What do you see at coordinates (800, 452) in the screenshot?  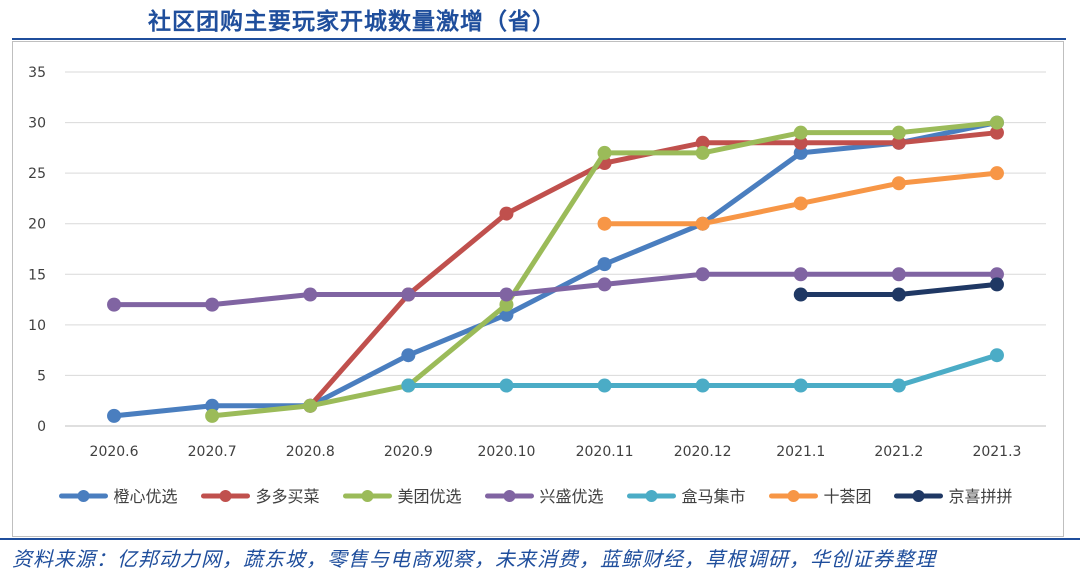 I see `x-tick-label: 2021.1` at bounding box center [800, 452].